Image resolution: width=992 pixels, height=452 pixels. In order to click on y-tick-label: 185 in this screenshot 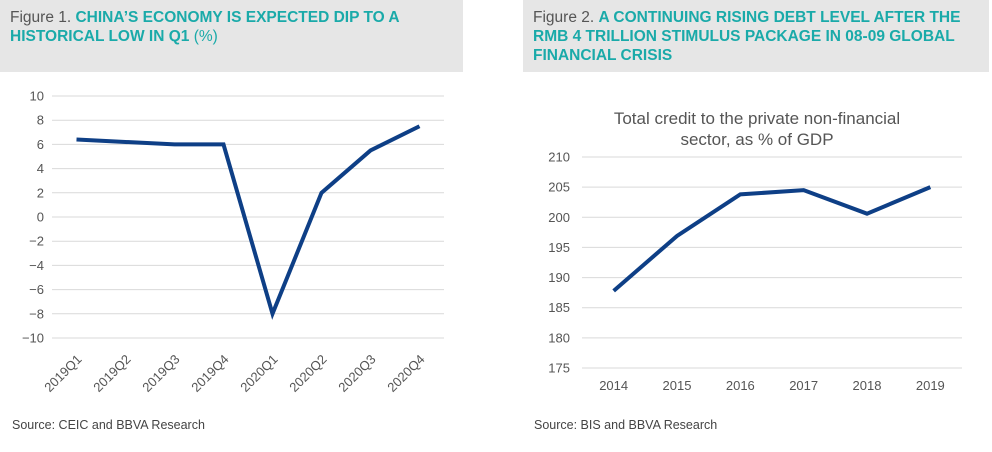, I will do `click(559, 307)`.